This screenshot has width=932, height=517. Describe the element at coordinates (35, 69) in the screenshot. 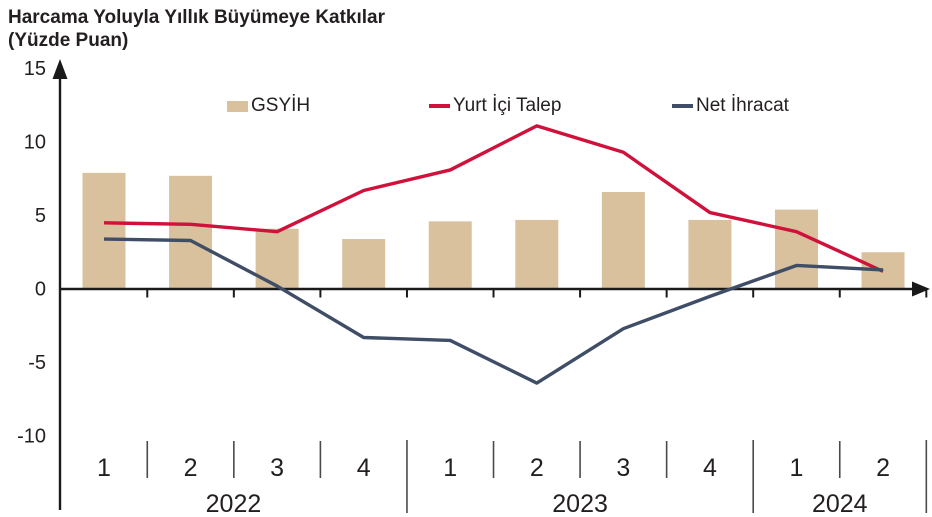

I see `y-tick-label: 15` at that location.